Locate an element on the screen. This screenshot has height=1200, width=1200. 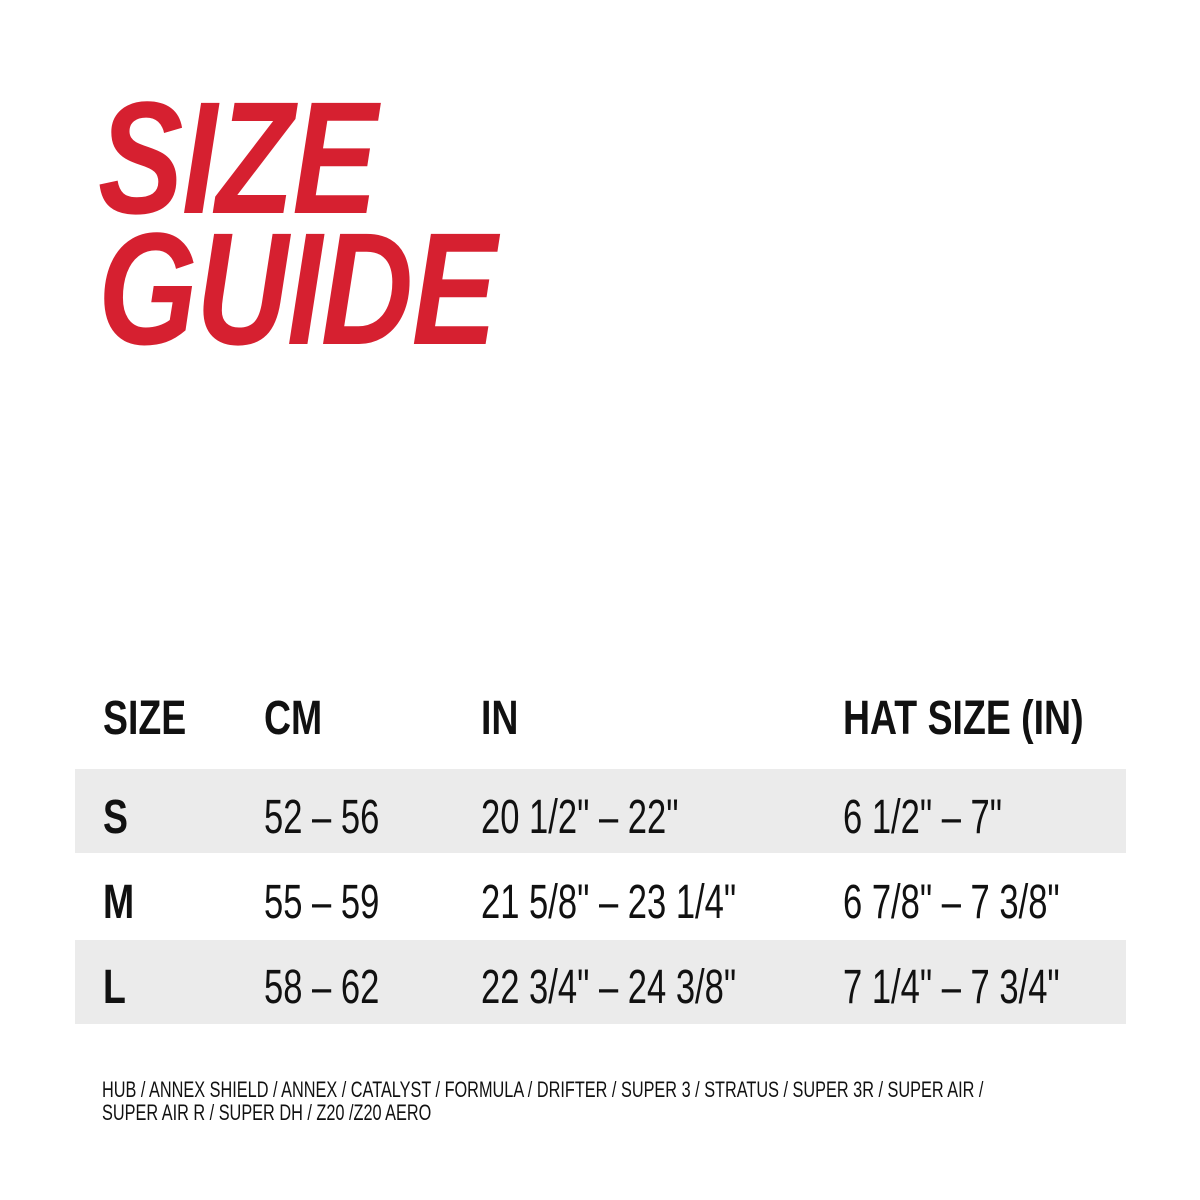
cell-in: 20 1/2" – 22" is located at coordinates (580, 817).